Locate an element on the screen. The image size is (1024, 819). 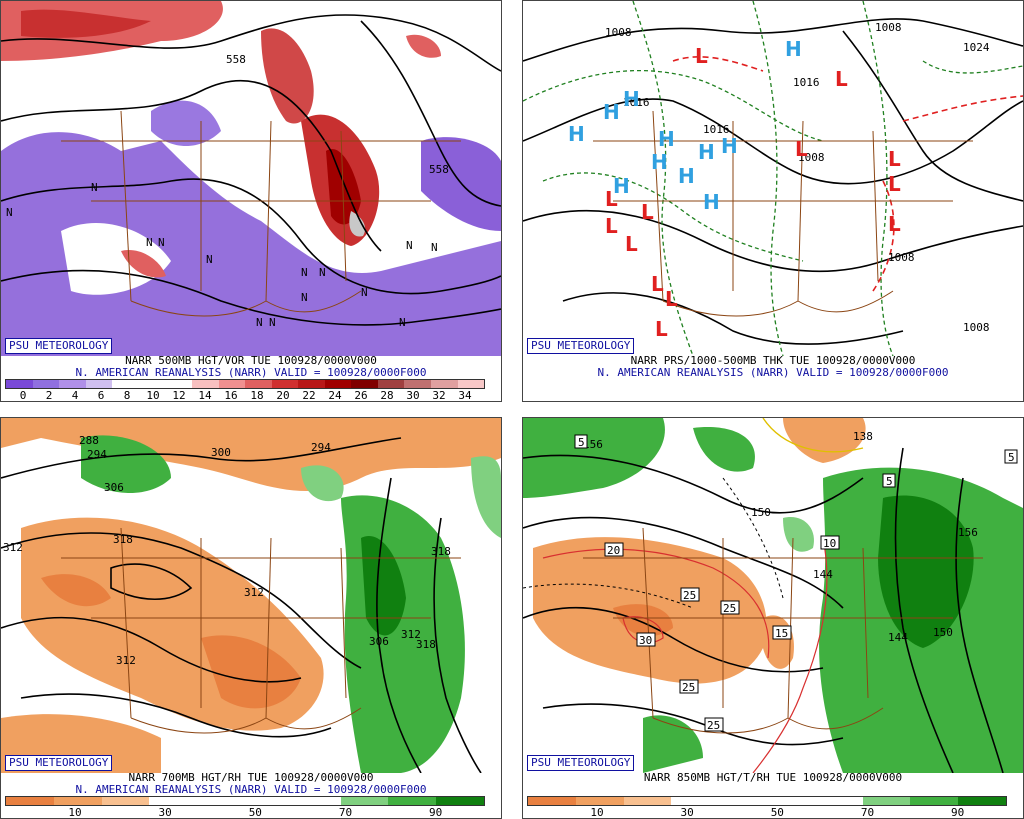
colorbar-tick-label: 22 is located at coordinates (309, 395).